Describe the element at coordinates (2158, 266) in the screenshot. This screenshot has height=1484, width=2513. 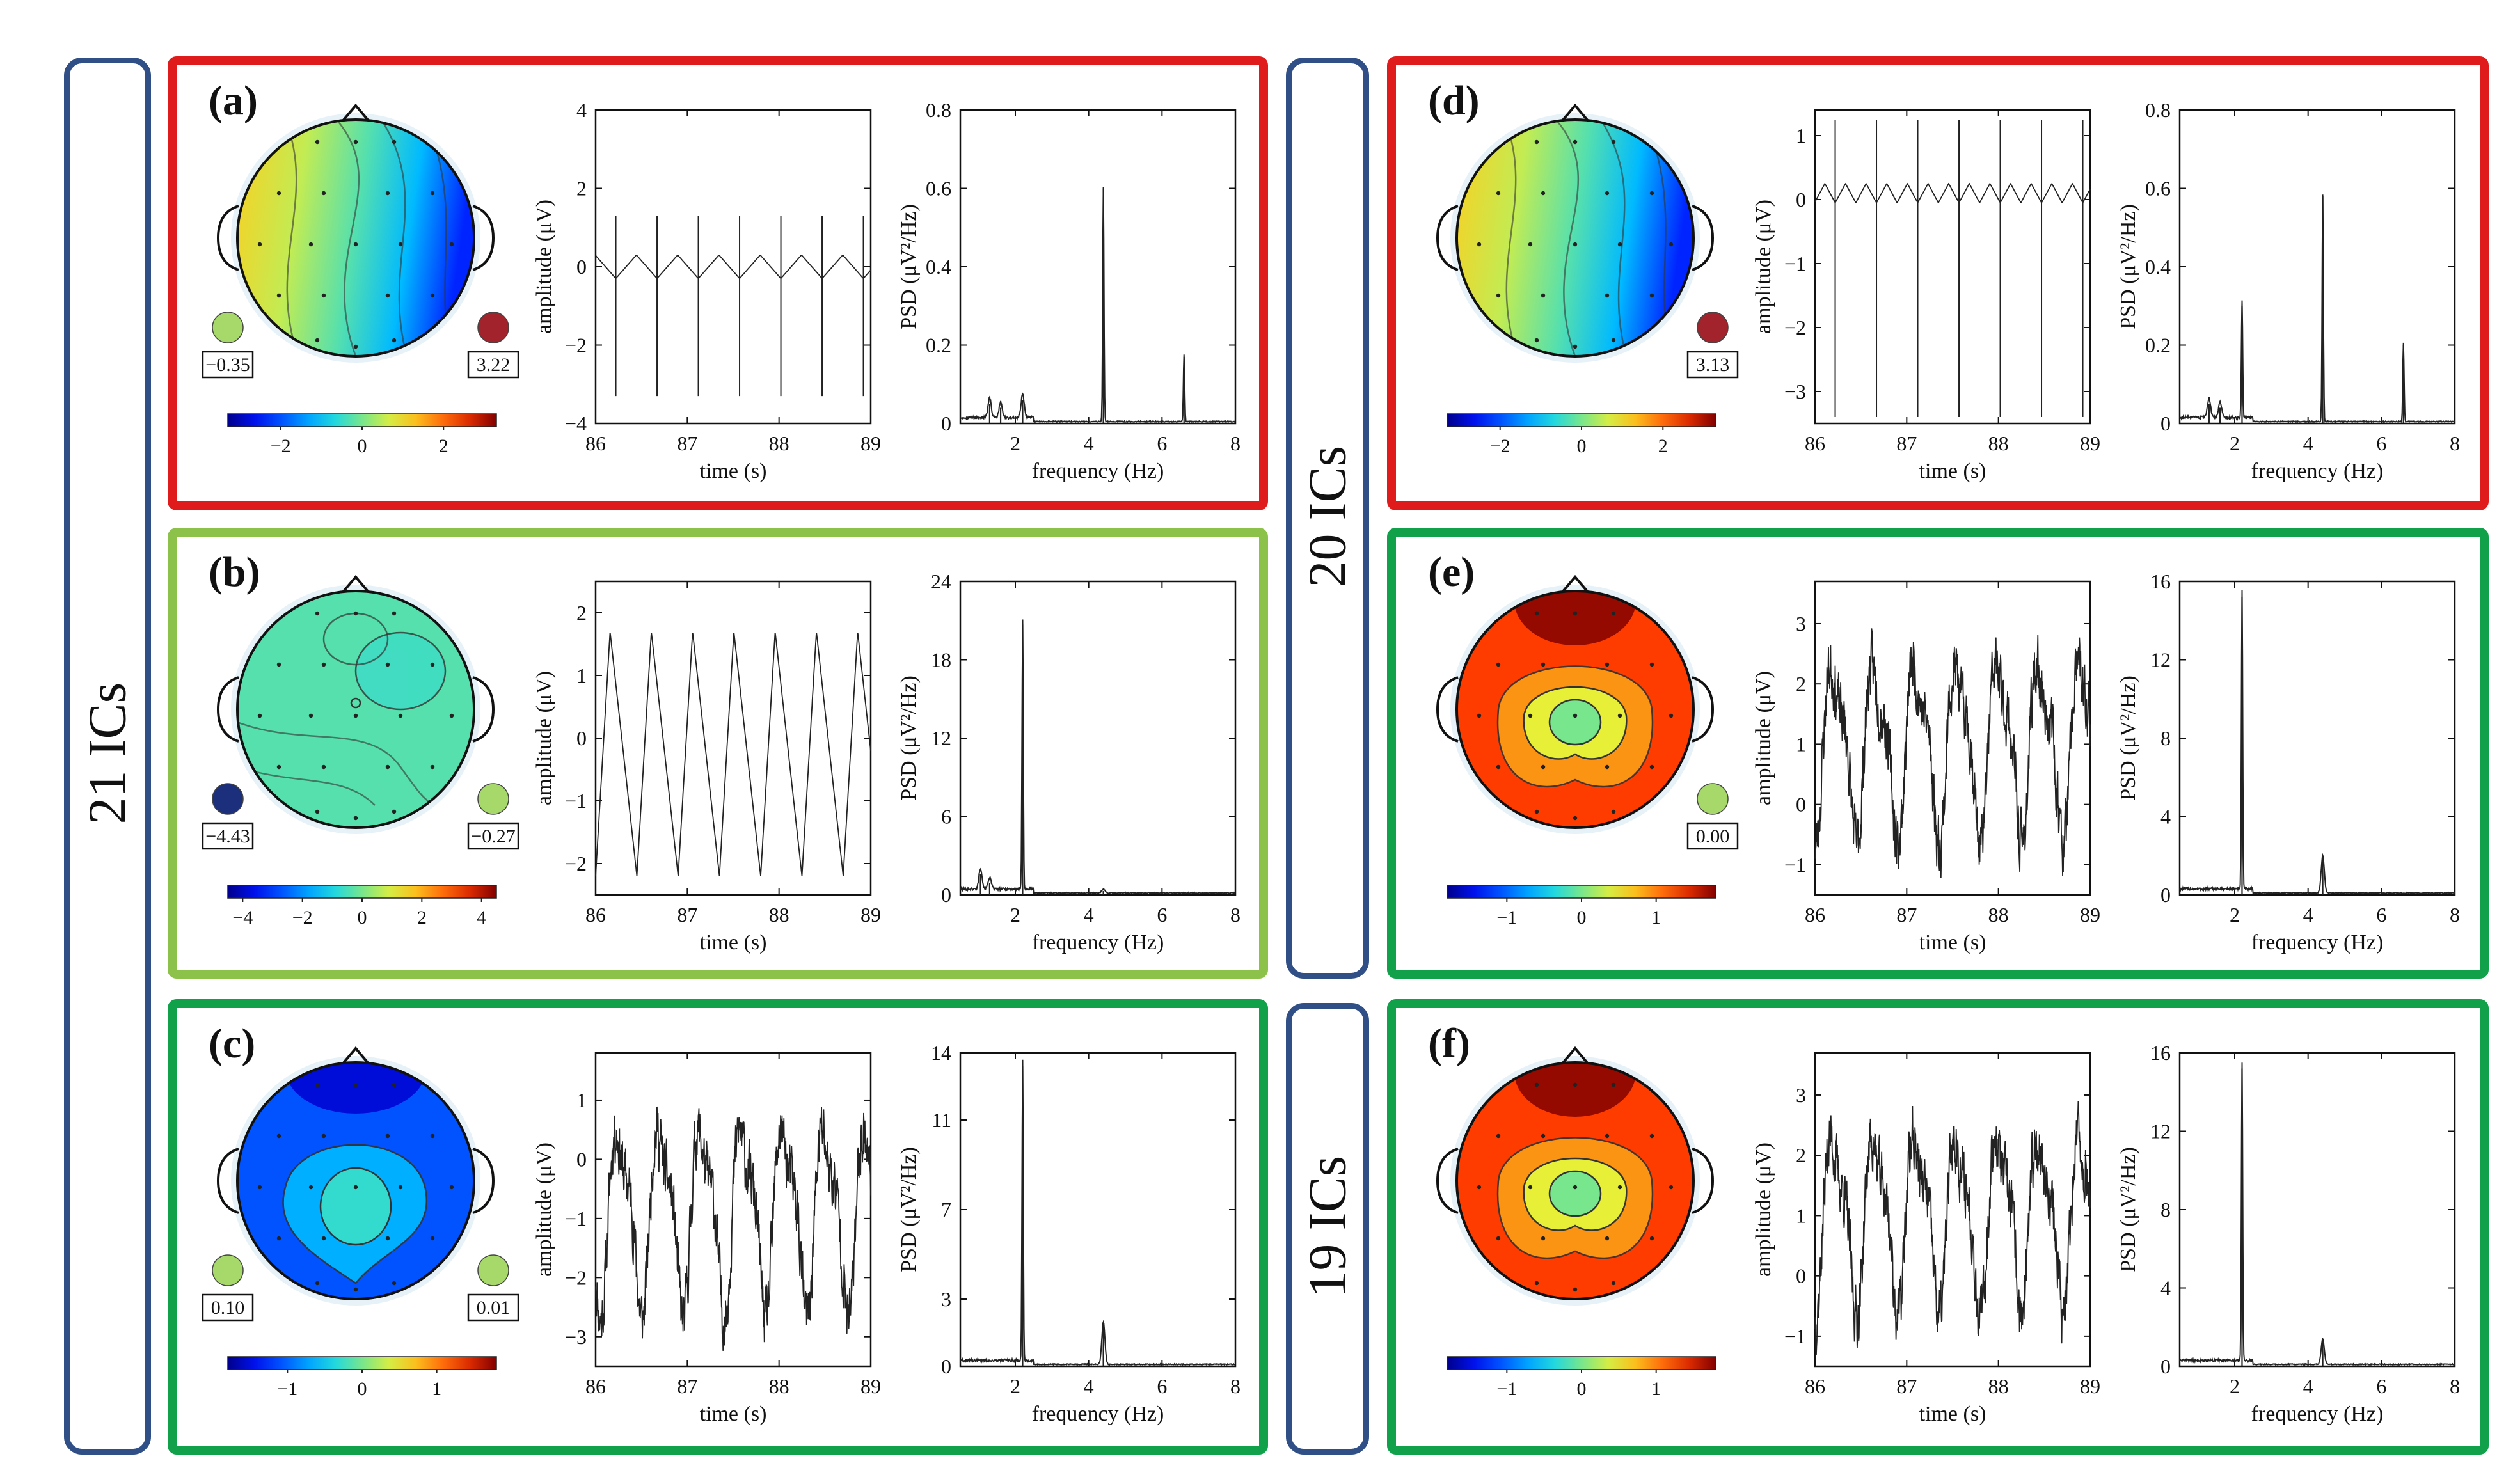
I see `y-tick-label: 0.4` at that location.